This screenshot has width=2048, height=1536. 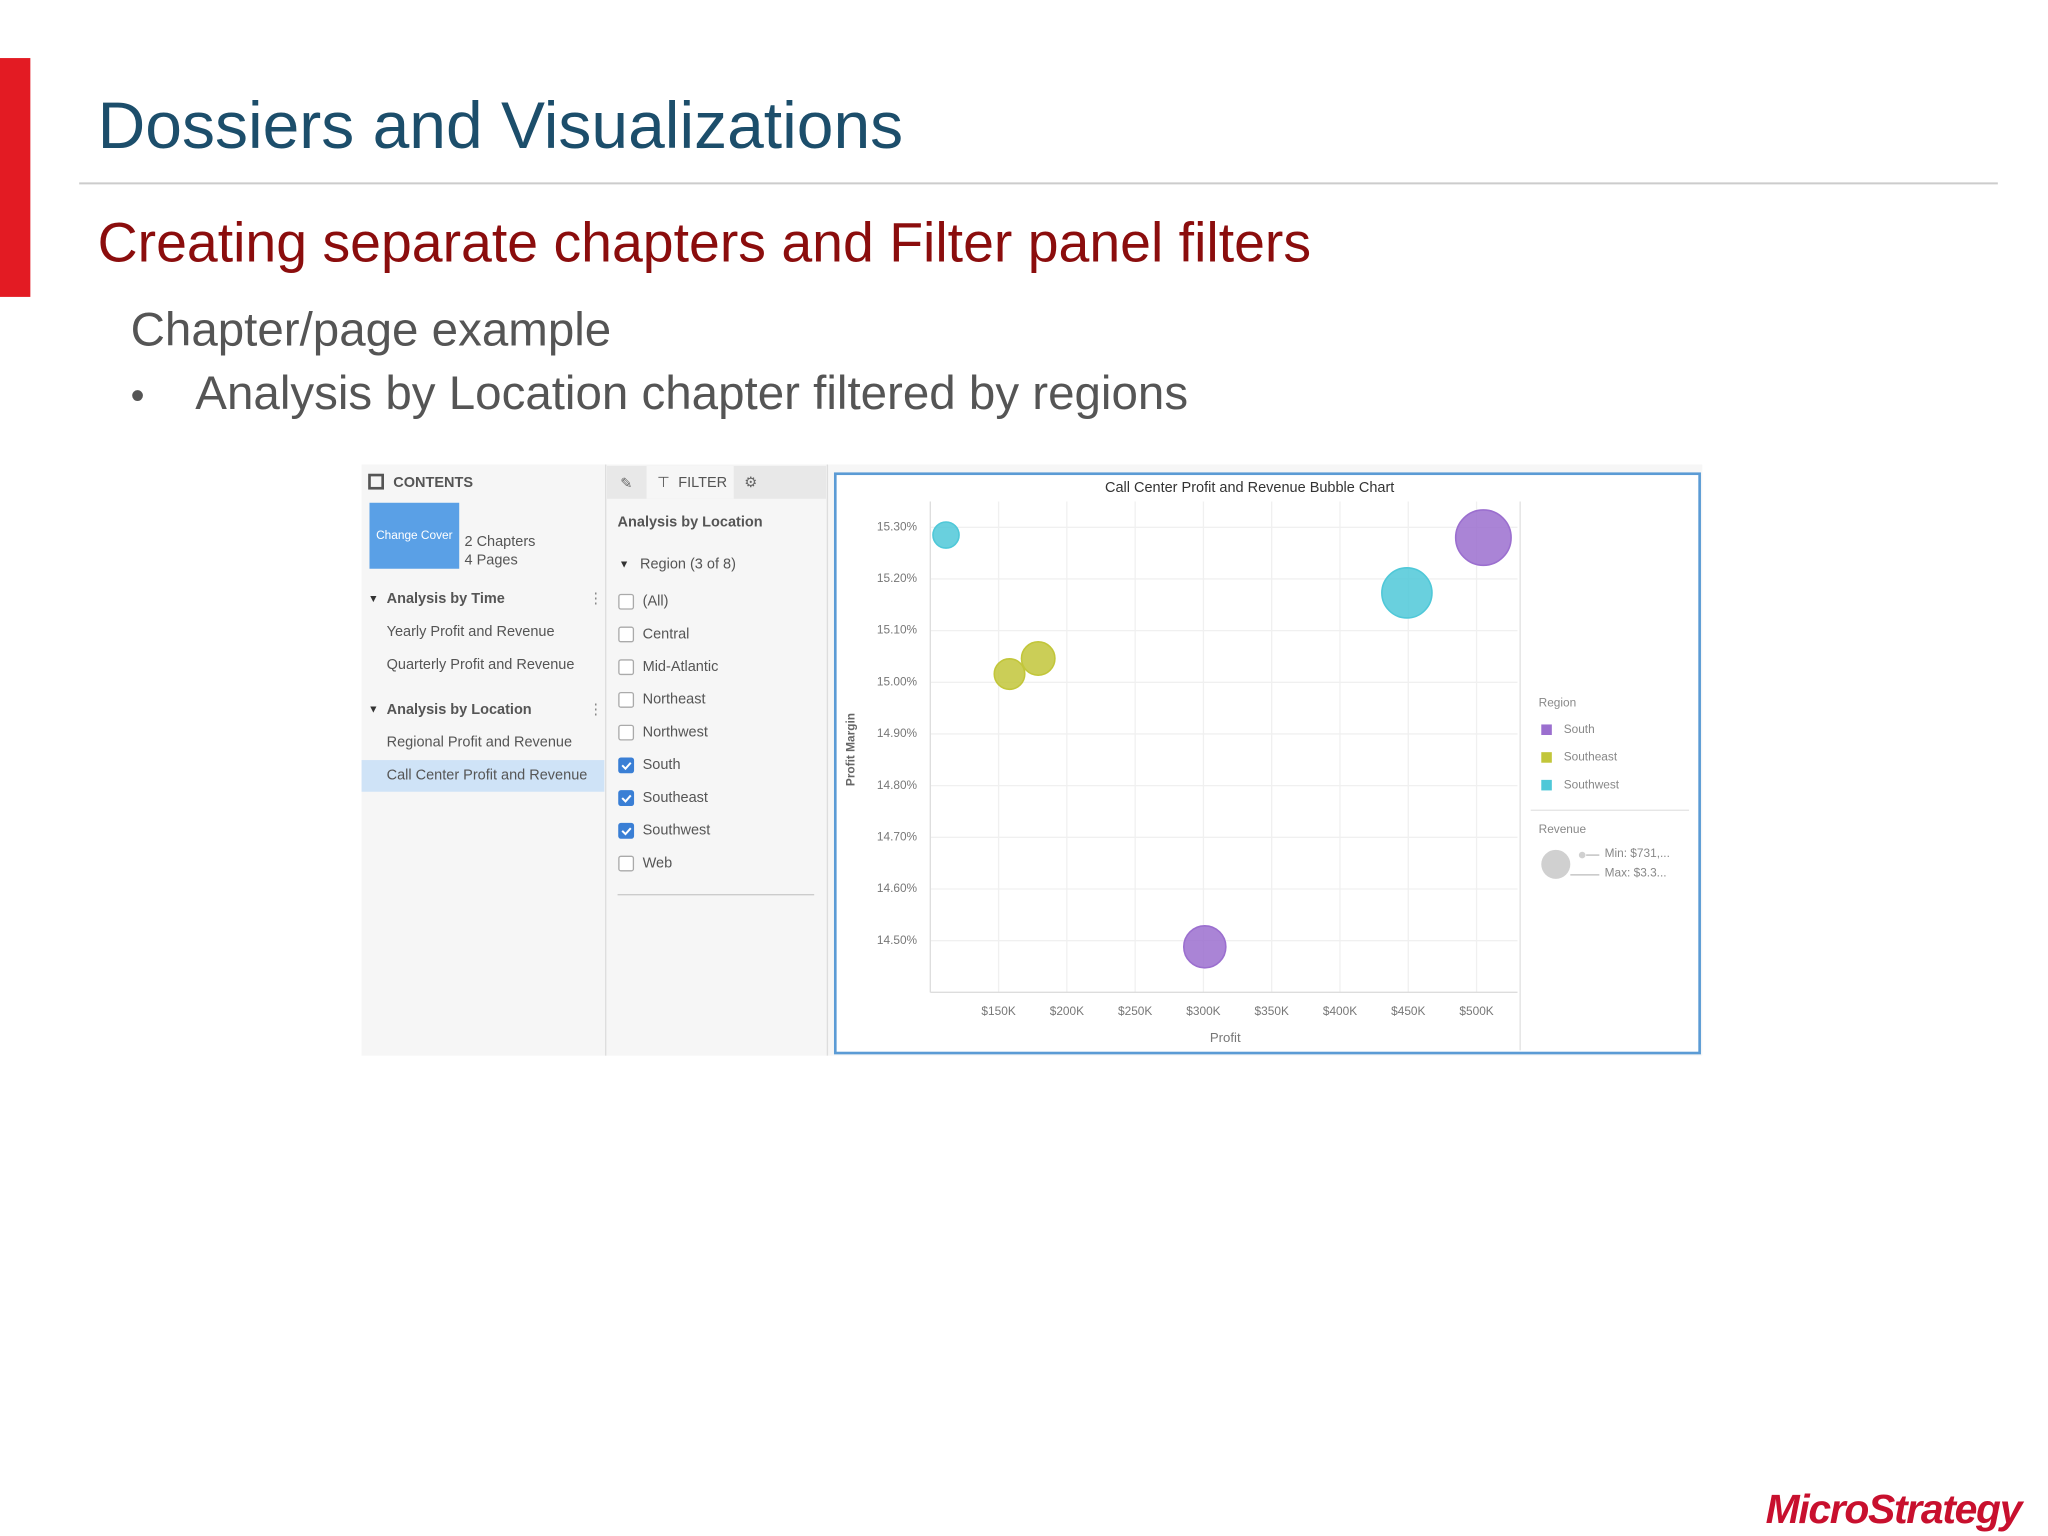 What do you see at coordinates (487, 776) in the screenshot?
I see `page-name: Call Center Profit and Revenue` at bounding box center [487, 776].